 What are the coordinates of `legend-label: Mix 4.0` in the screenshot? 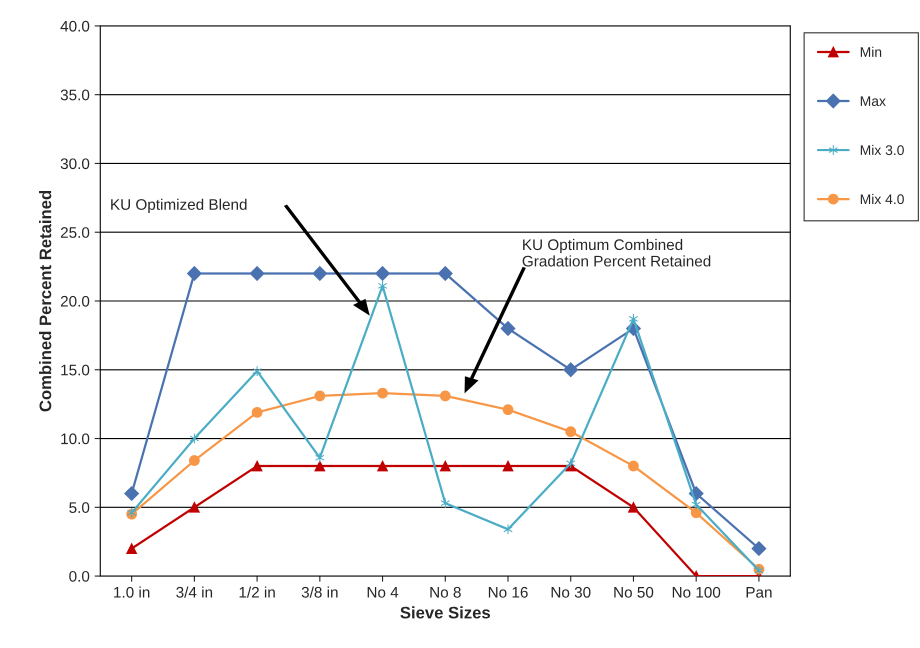 It's located at (882, 199).